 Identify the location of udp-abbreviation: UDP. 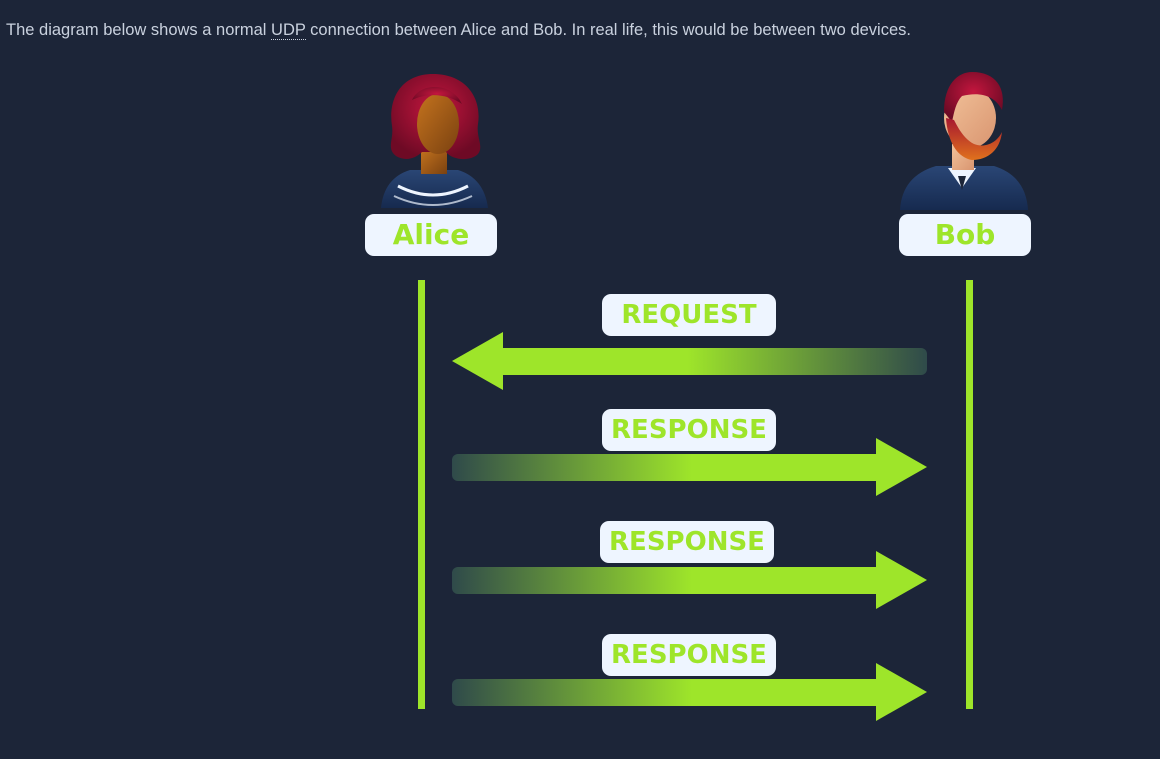
(288, 30).